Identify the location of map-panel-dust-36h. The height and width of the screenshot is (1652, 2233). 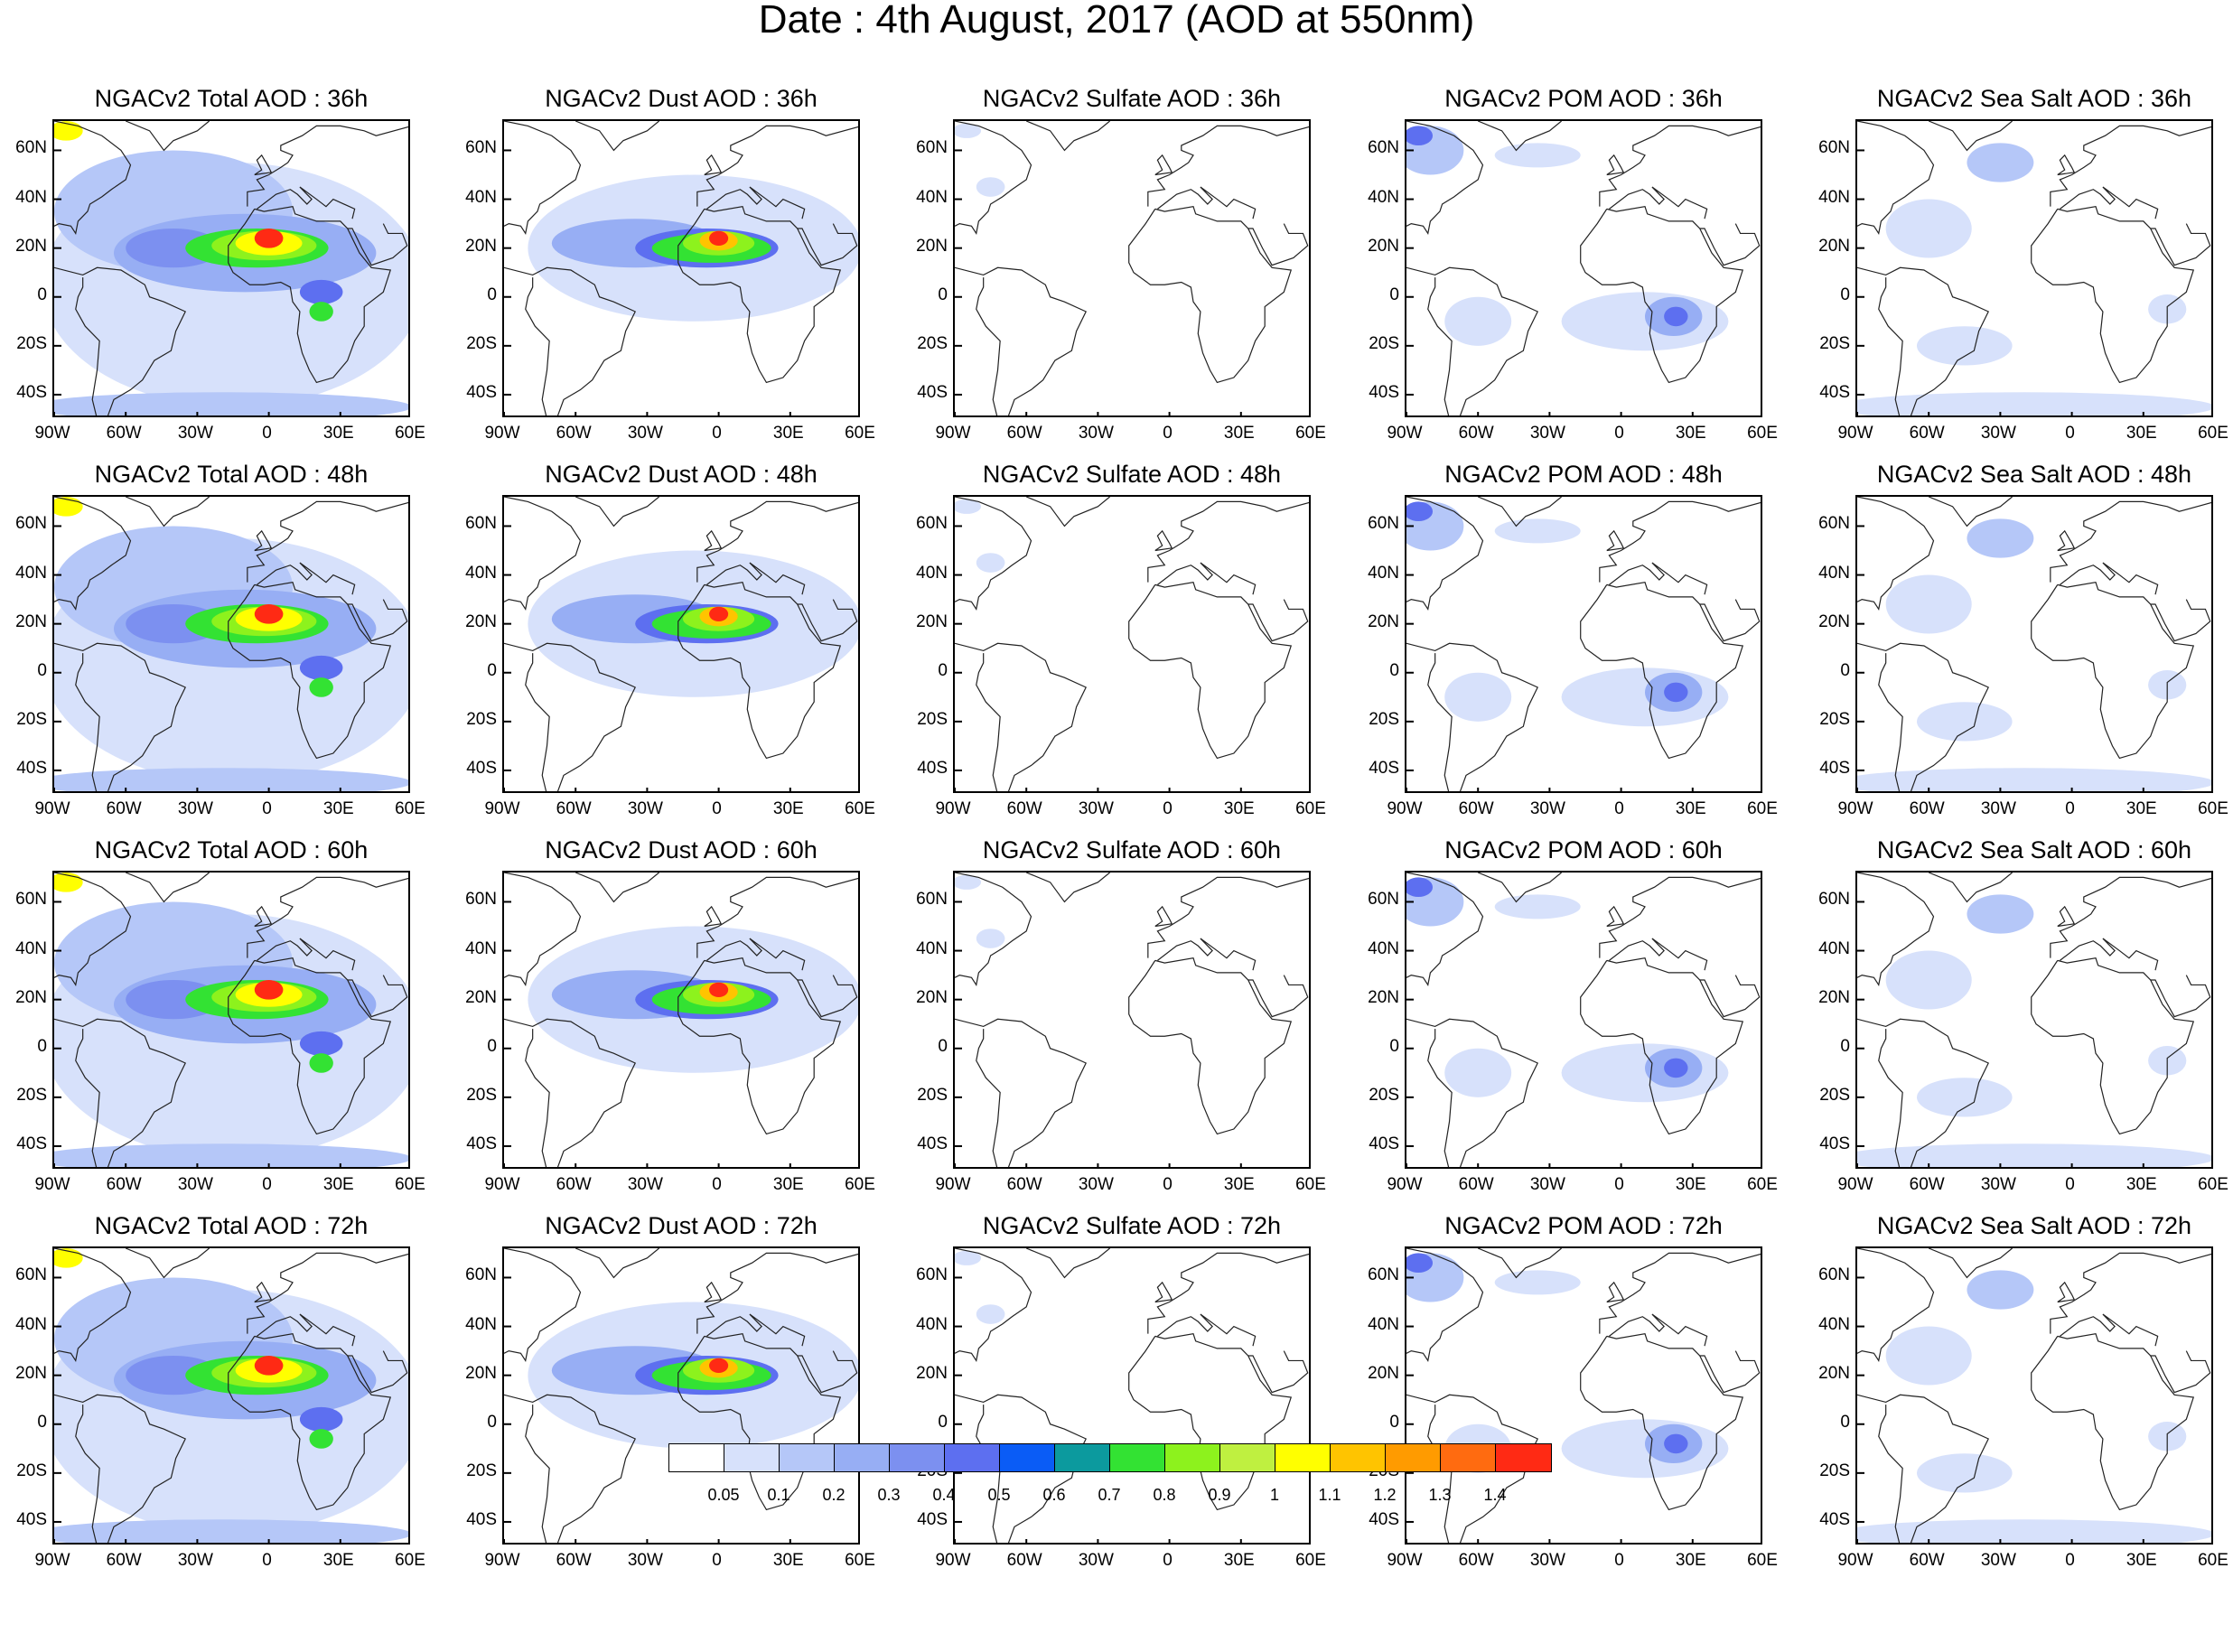
(681, 268).